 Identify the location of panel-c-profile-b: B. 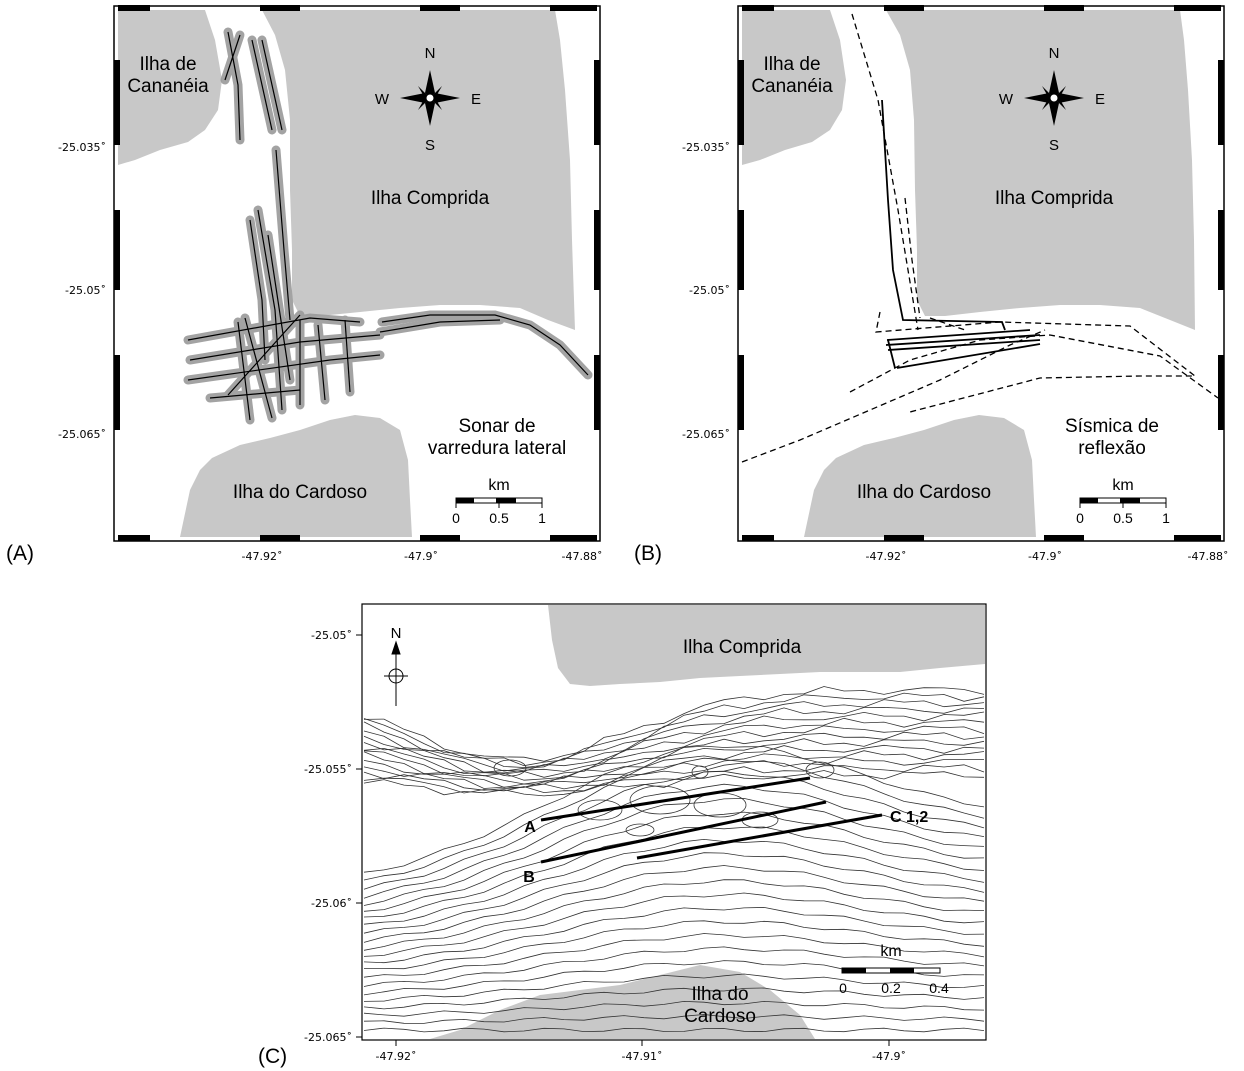
(529, 877).